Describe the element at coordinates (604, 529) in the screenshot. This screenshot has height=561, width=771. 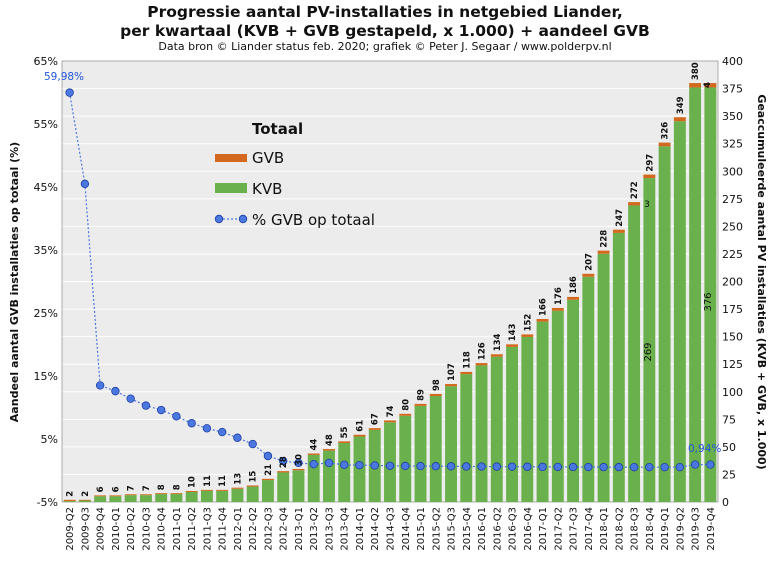
I see `x-tick-label: 2018-Q1` at that location.